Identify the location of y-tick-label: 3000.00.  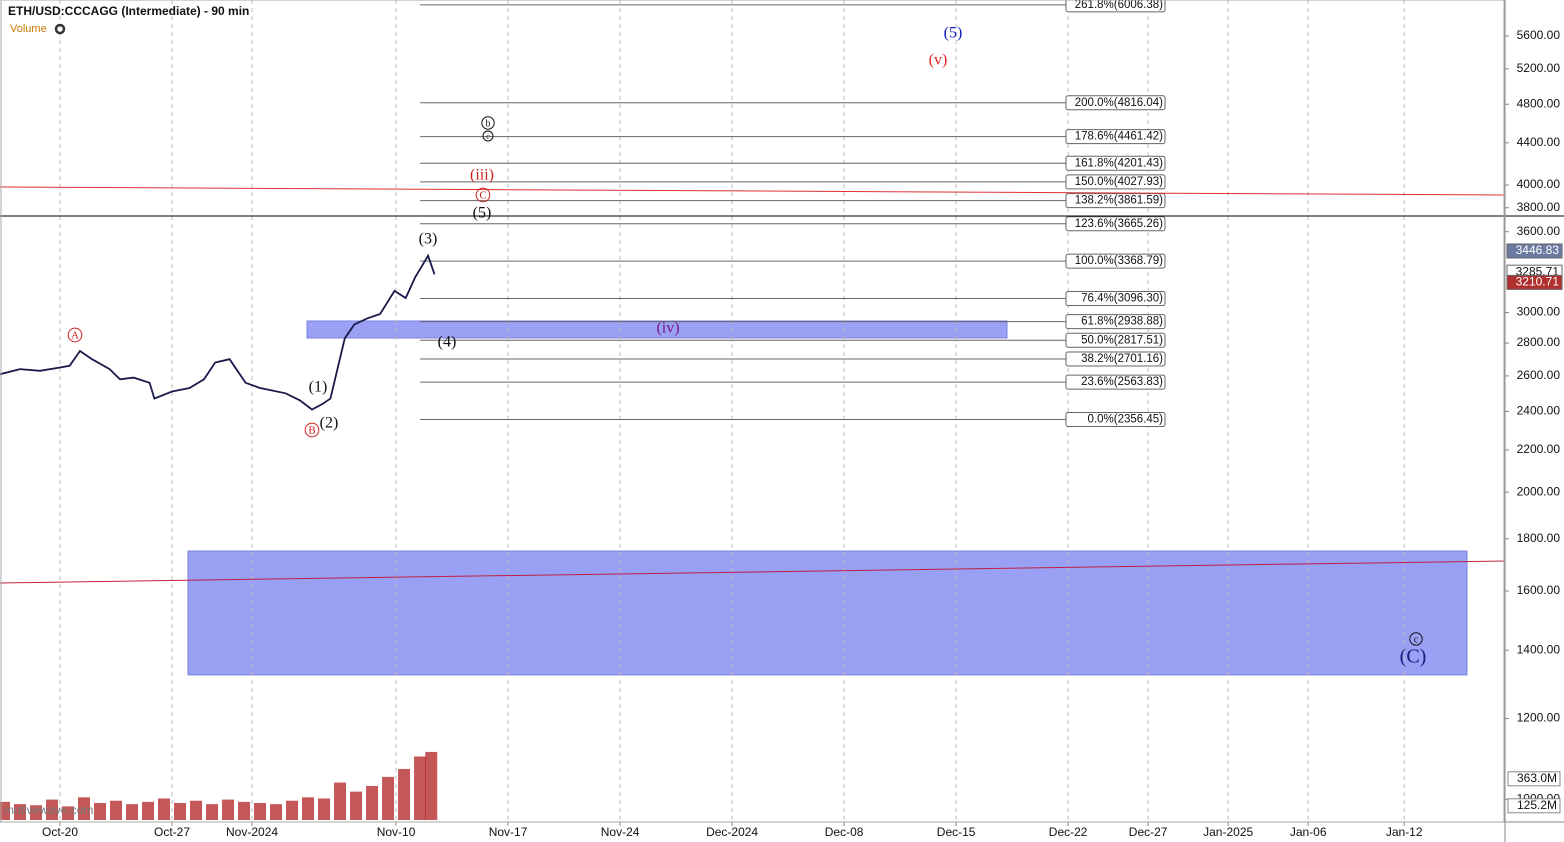
(1539, 312).